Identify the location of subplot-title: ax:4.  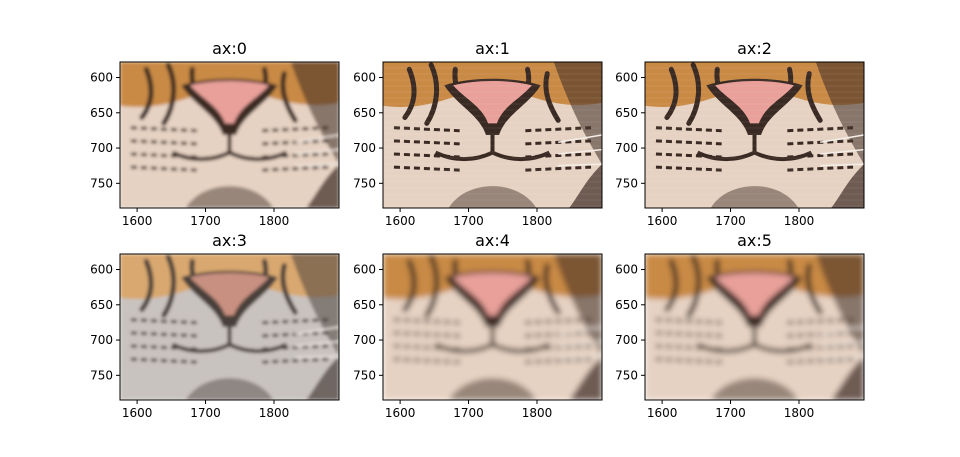
(492, 240).